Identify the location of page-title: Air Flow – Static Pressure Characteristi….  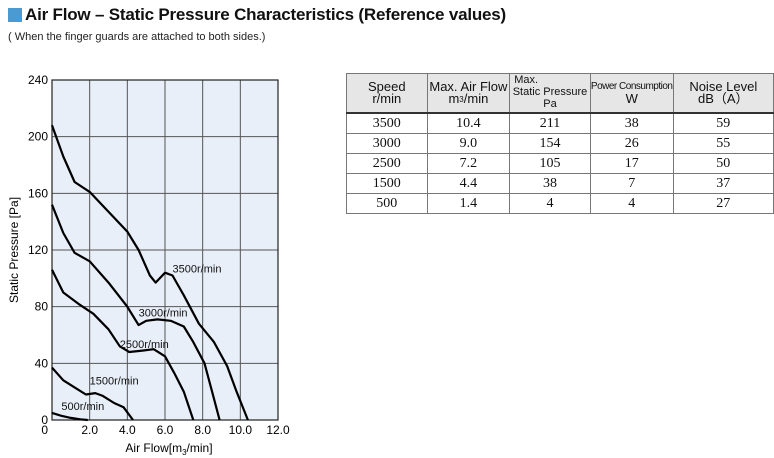
(266, 14).